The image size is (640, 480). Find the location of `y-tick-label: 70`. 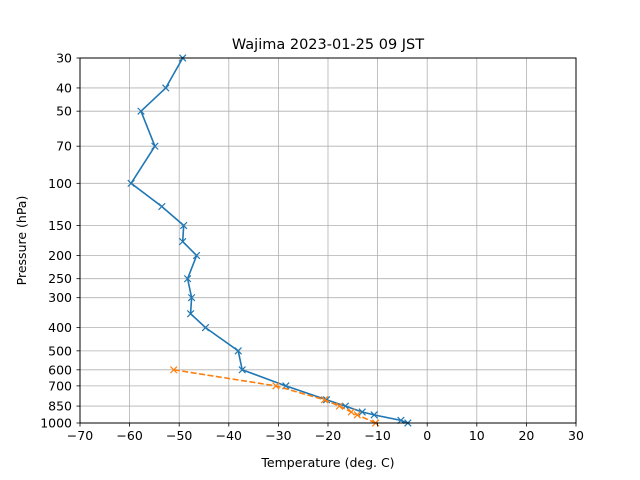

y-tick-label: 70 is located at coordinates (64, 146).